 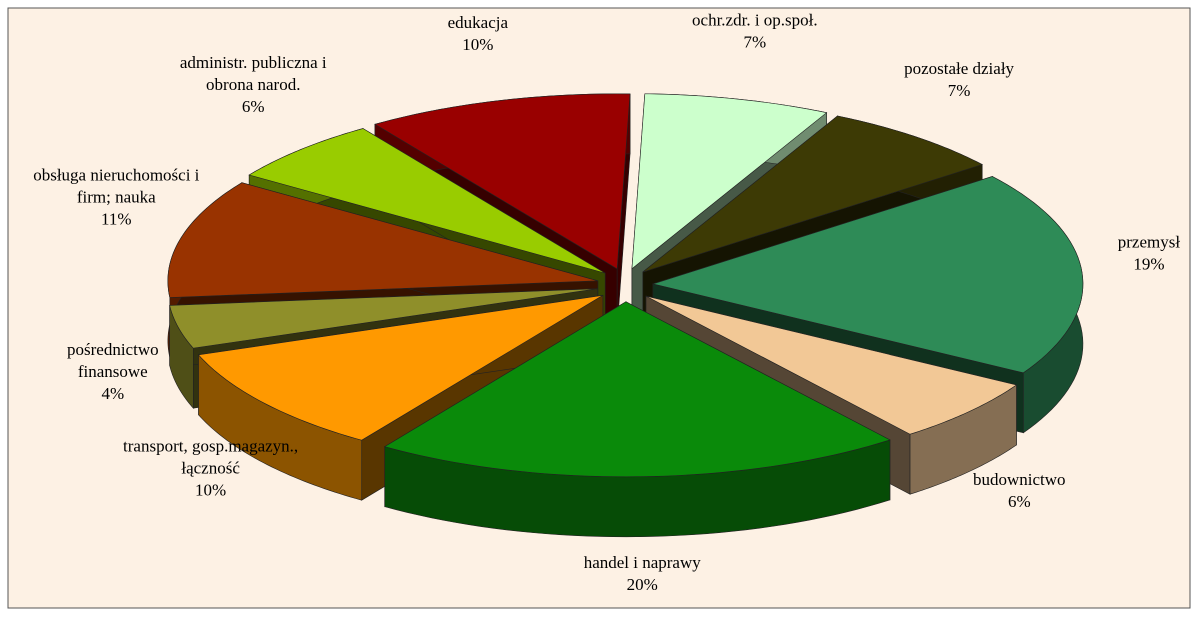 I want to click on data-label: obsługa nieruchomości i firm; nauka, so click(x=116, y=185).